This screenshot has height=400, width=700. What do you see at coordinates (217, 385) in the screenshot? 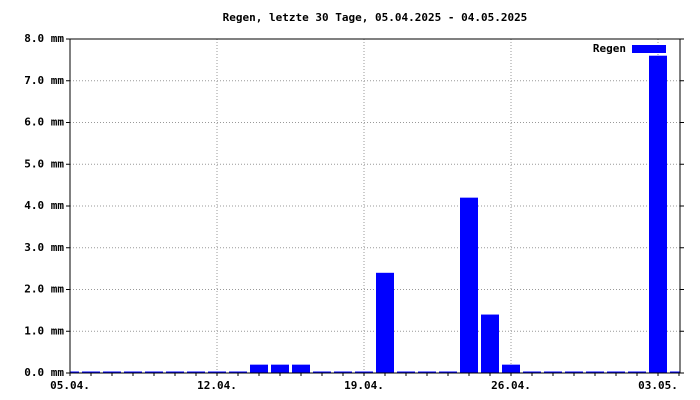
I see `x-tick-label: 12.04.` at bounding box center [217, 385].